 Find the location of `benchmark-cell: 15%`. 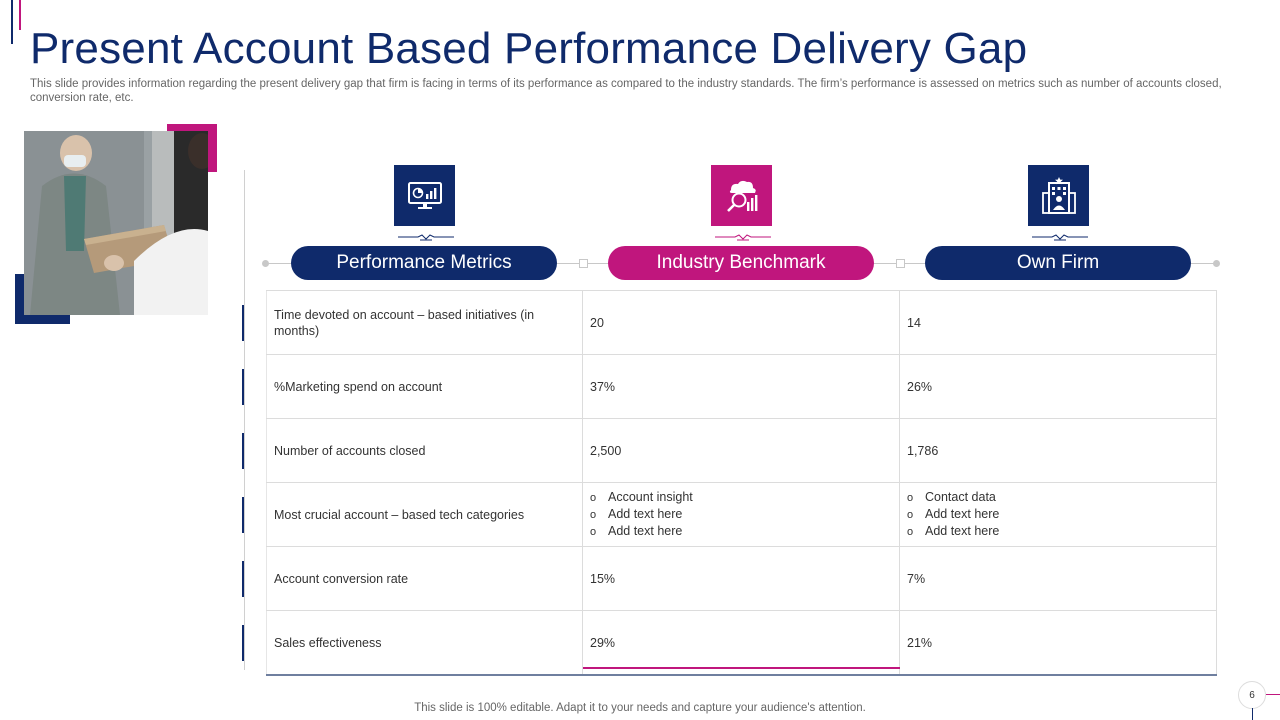

benchmark-cell: 15% is located at coordinates (741, 578).